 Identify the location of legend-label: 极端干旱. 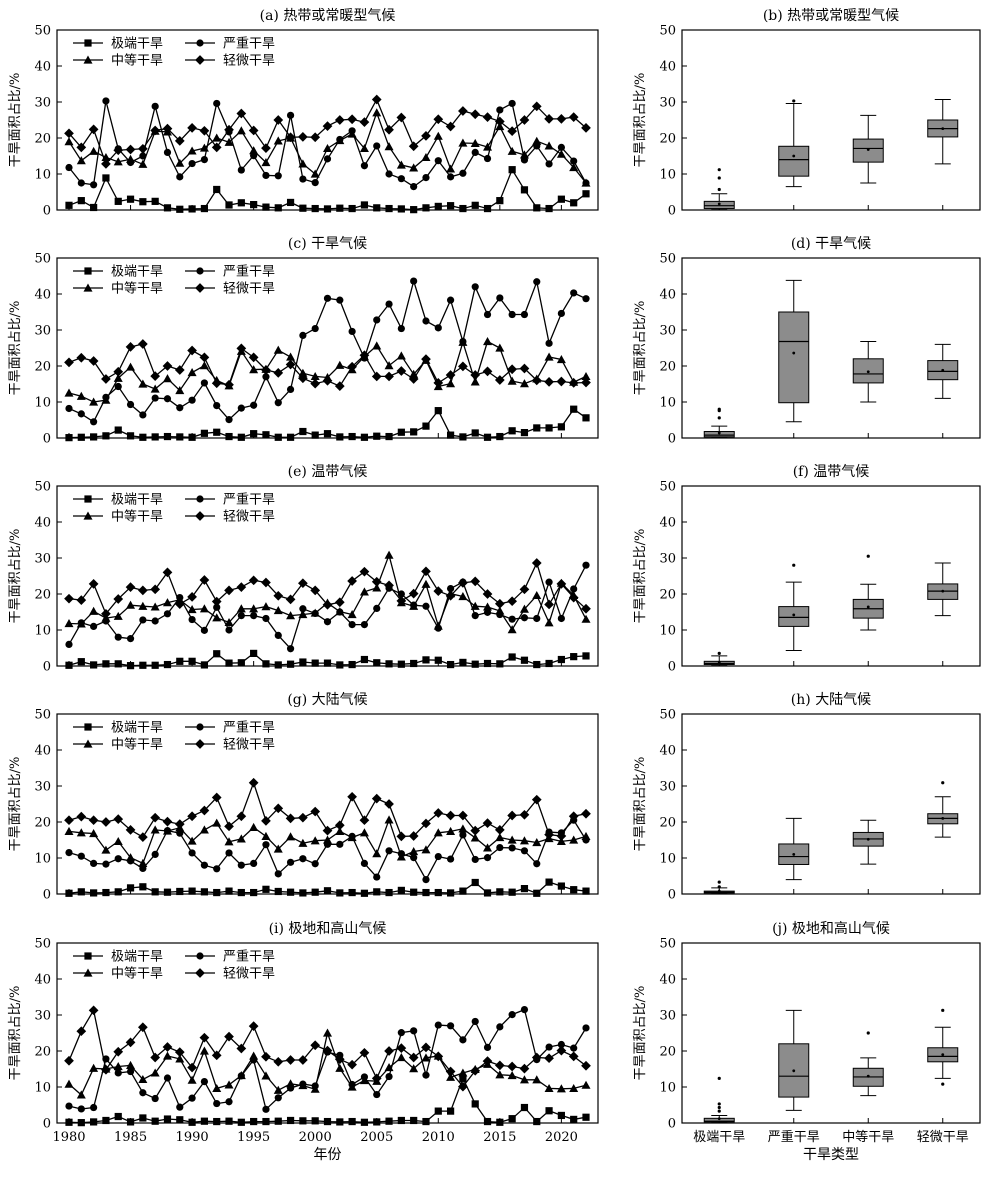
(137, 500).